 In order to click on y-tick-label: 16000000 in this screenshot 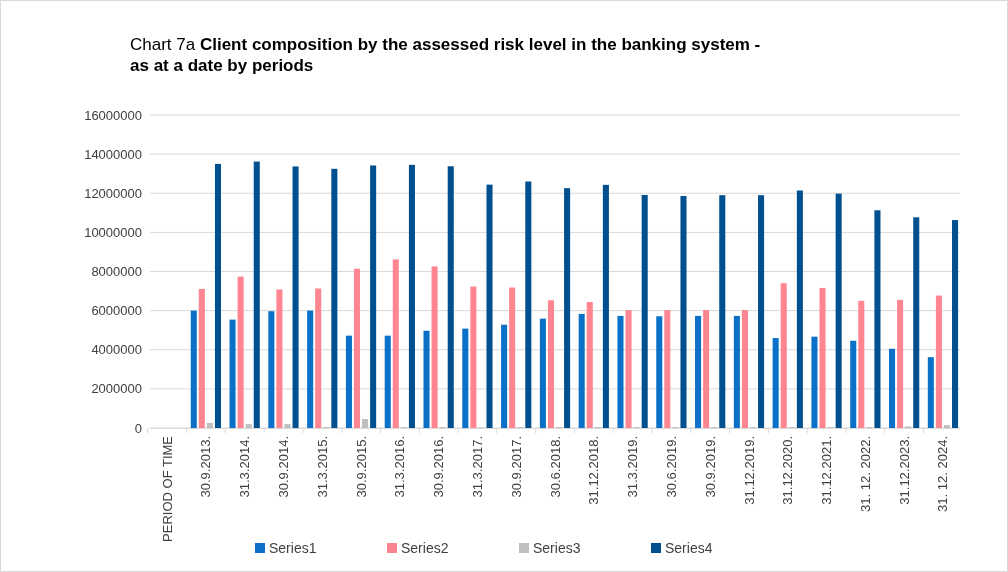, I will do `click(113, 115)`.